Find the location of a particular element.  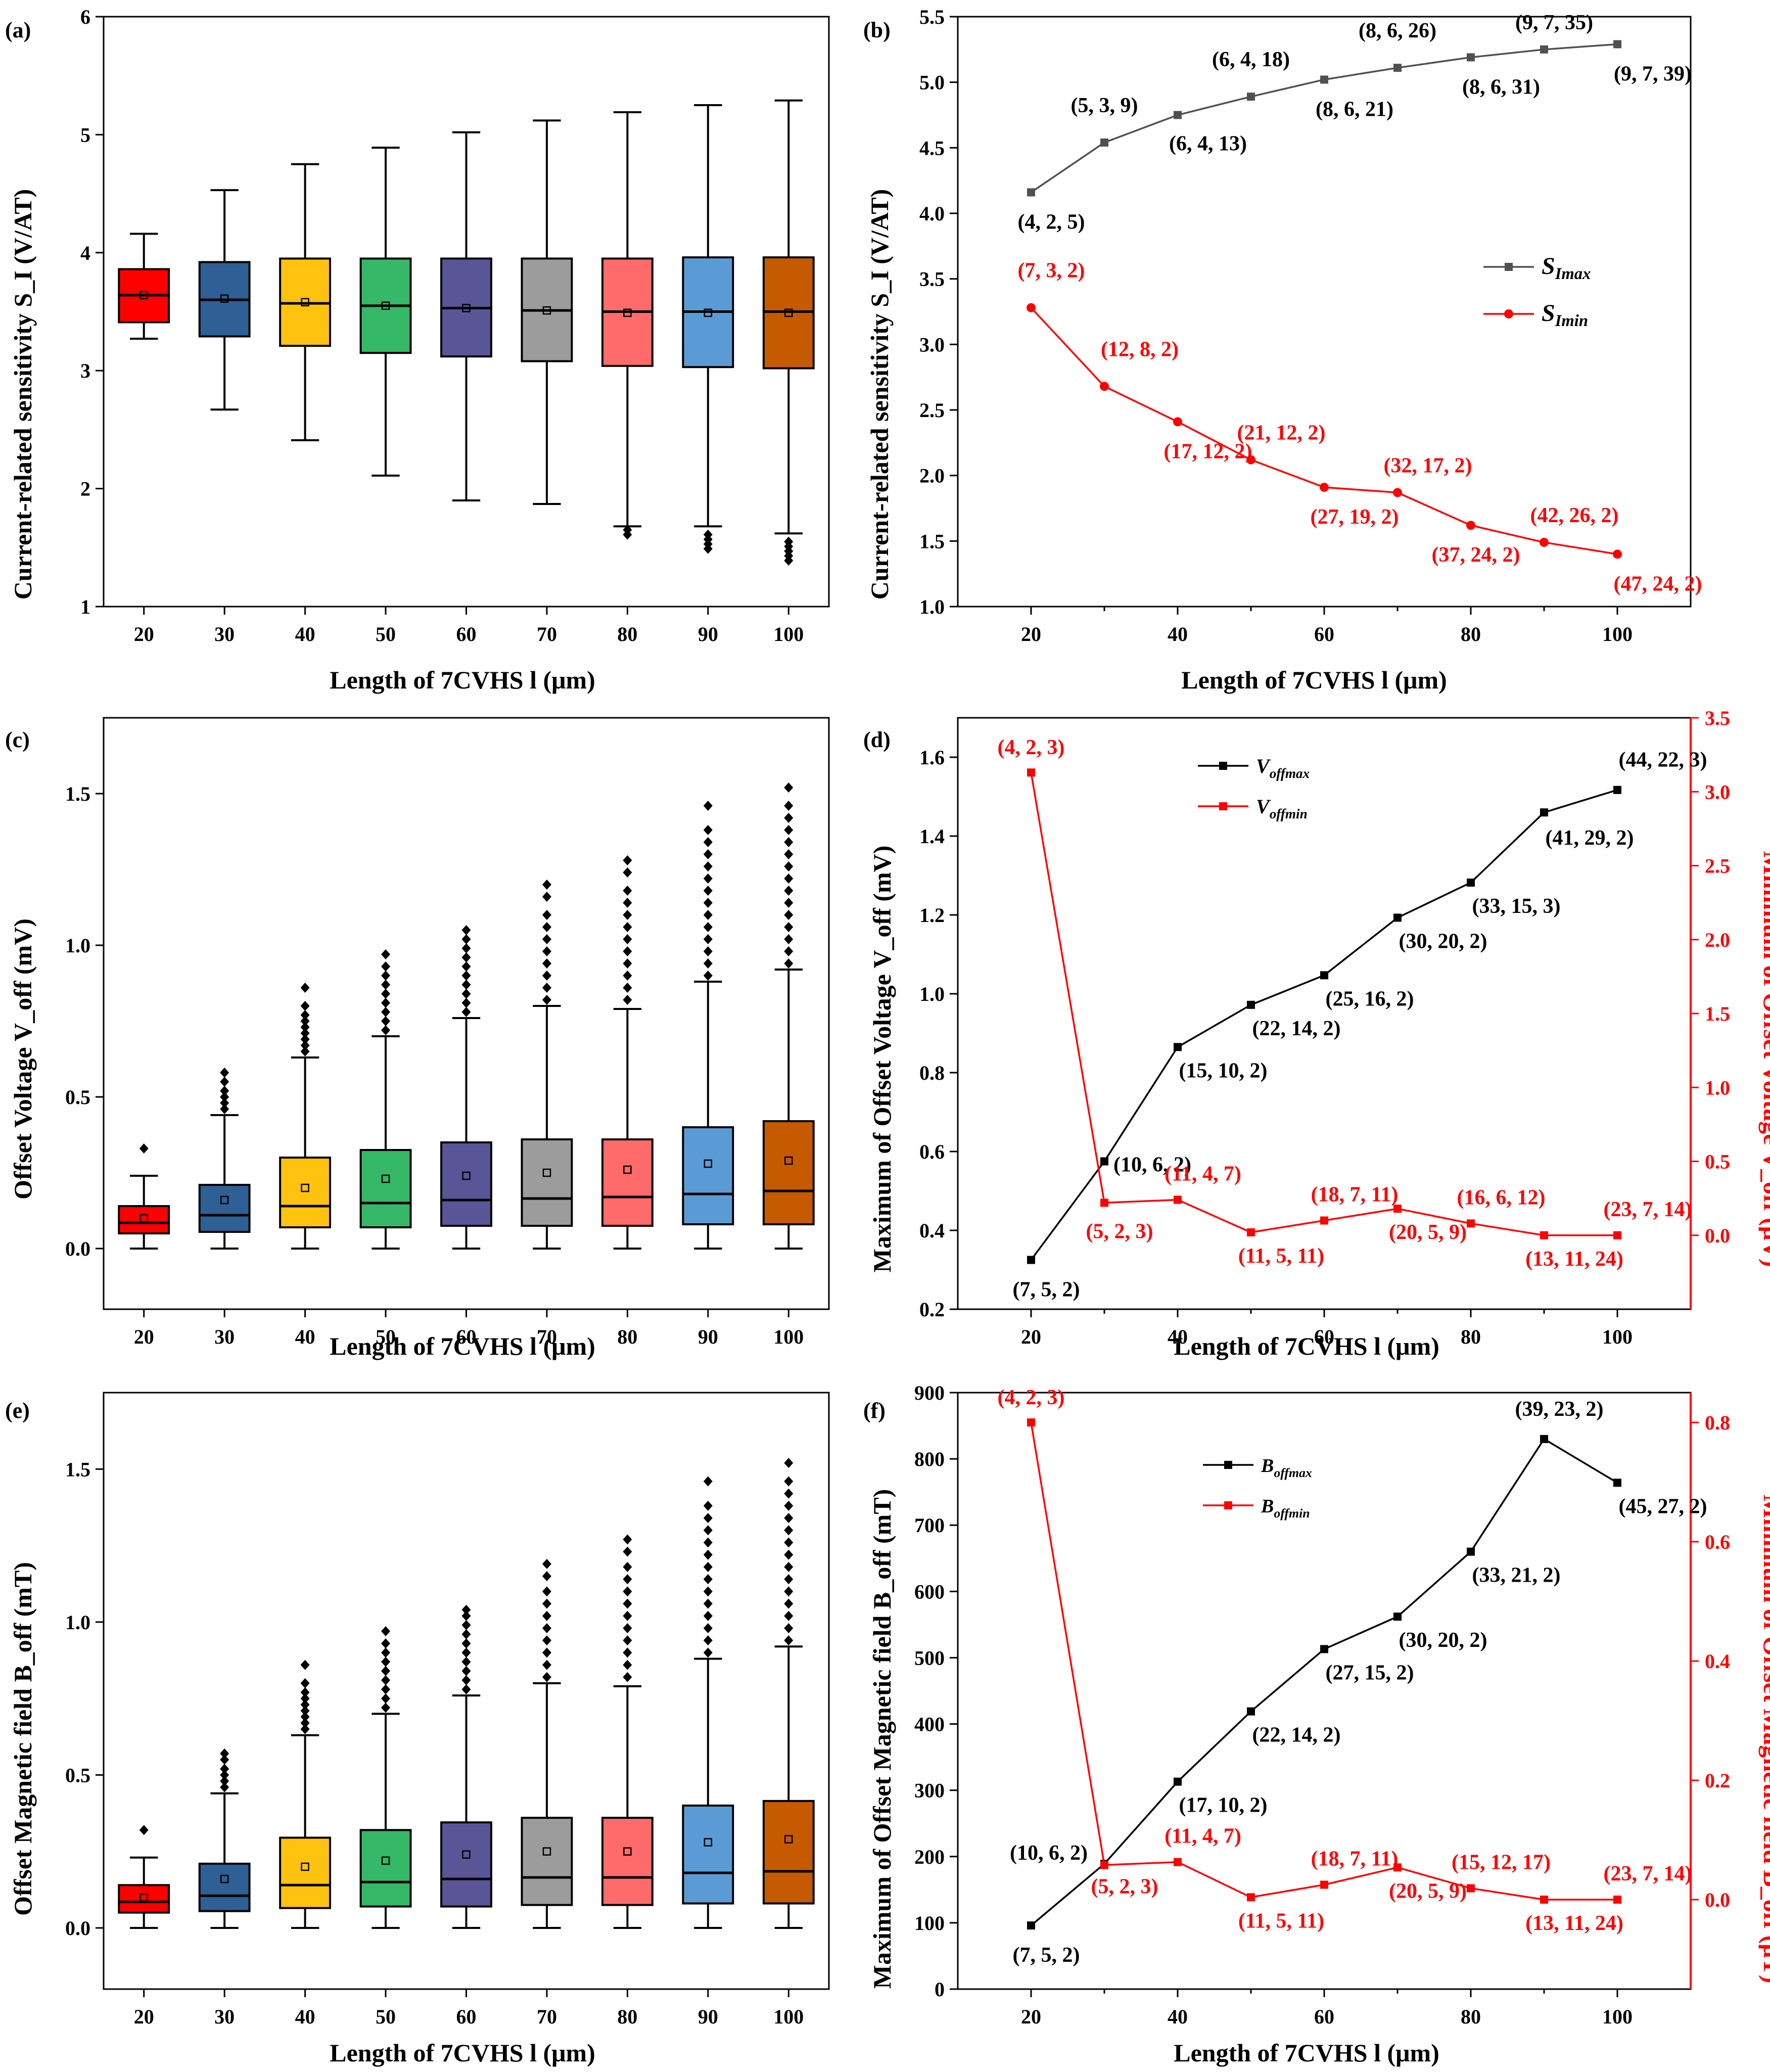

panel-a-xtick-label: 40 is located at coordinates (305, 634).